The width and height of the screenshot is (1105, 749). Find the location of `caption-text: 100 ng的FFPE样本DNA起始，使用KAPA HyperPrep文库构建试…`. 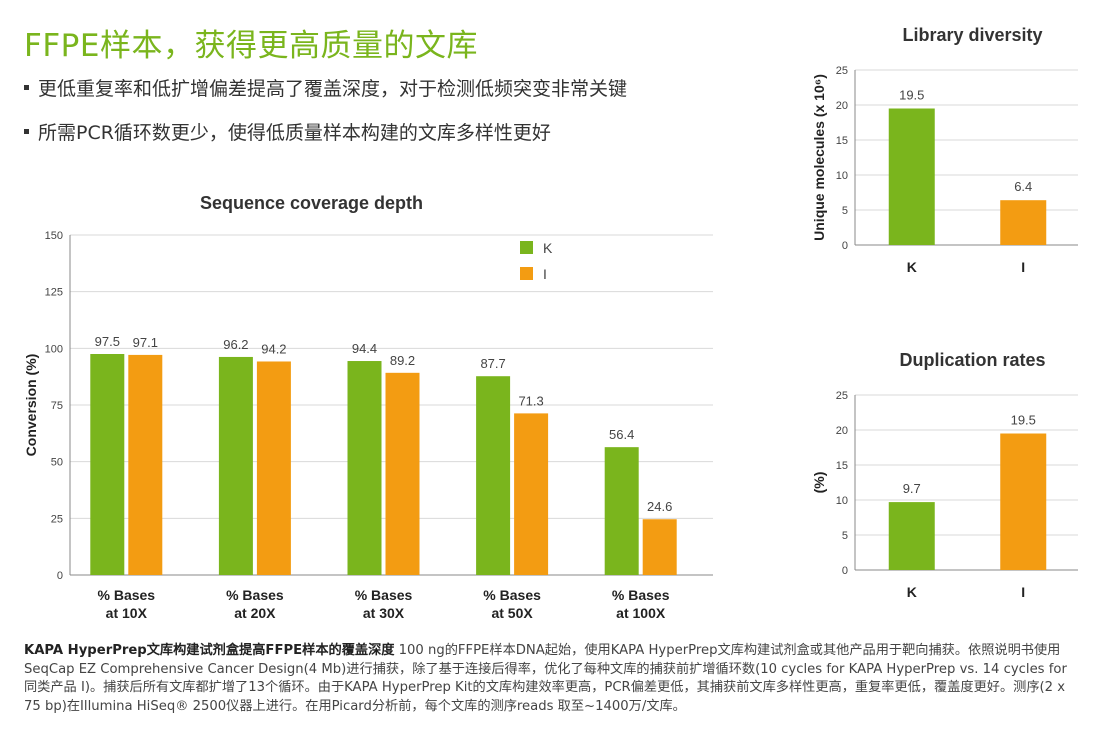

caption-text: 100 ng的FFPE样本DNA起始，使用KAPA HyperPrep文库构建试… is located at coordinates (545, 678).